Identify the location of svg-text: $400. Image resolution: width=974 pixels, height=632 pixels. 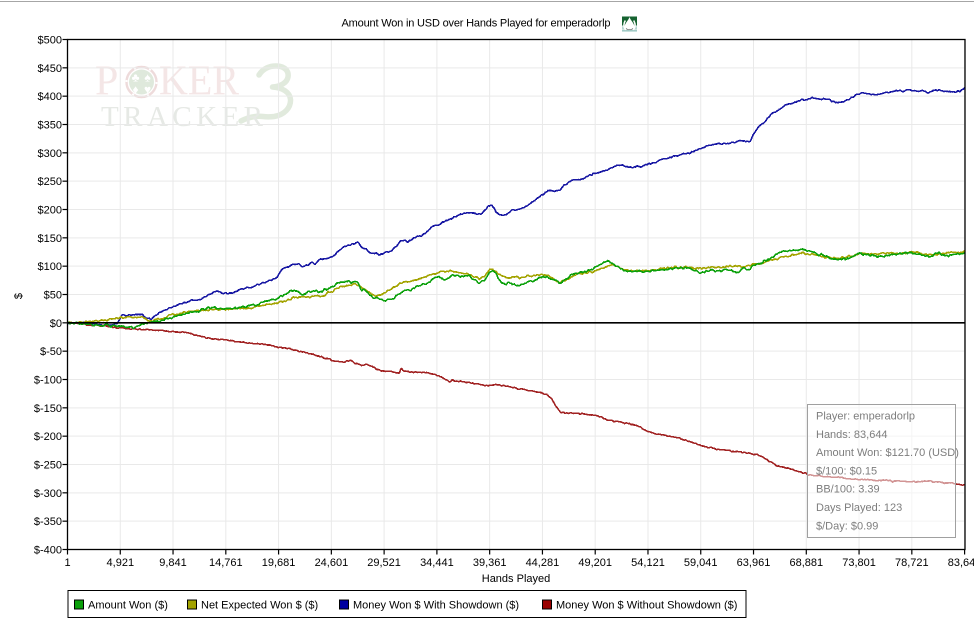
(50, 97).